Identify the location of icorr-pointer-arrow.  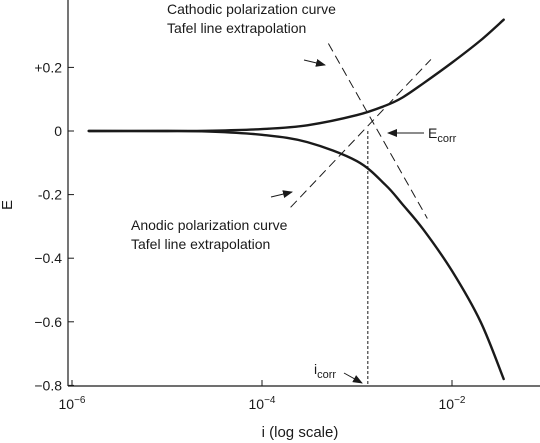
(353, 378).